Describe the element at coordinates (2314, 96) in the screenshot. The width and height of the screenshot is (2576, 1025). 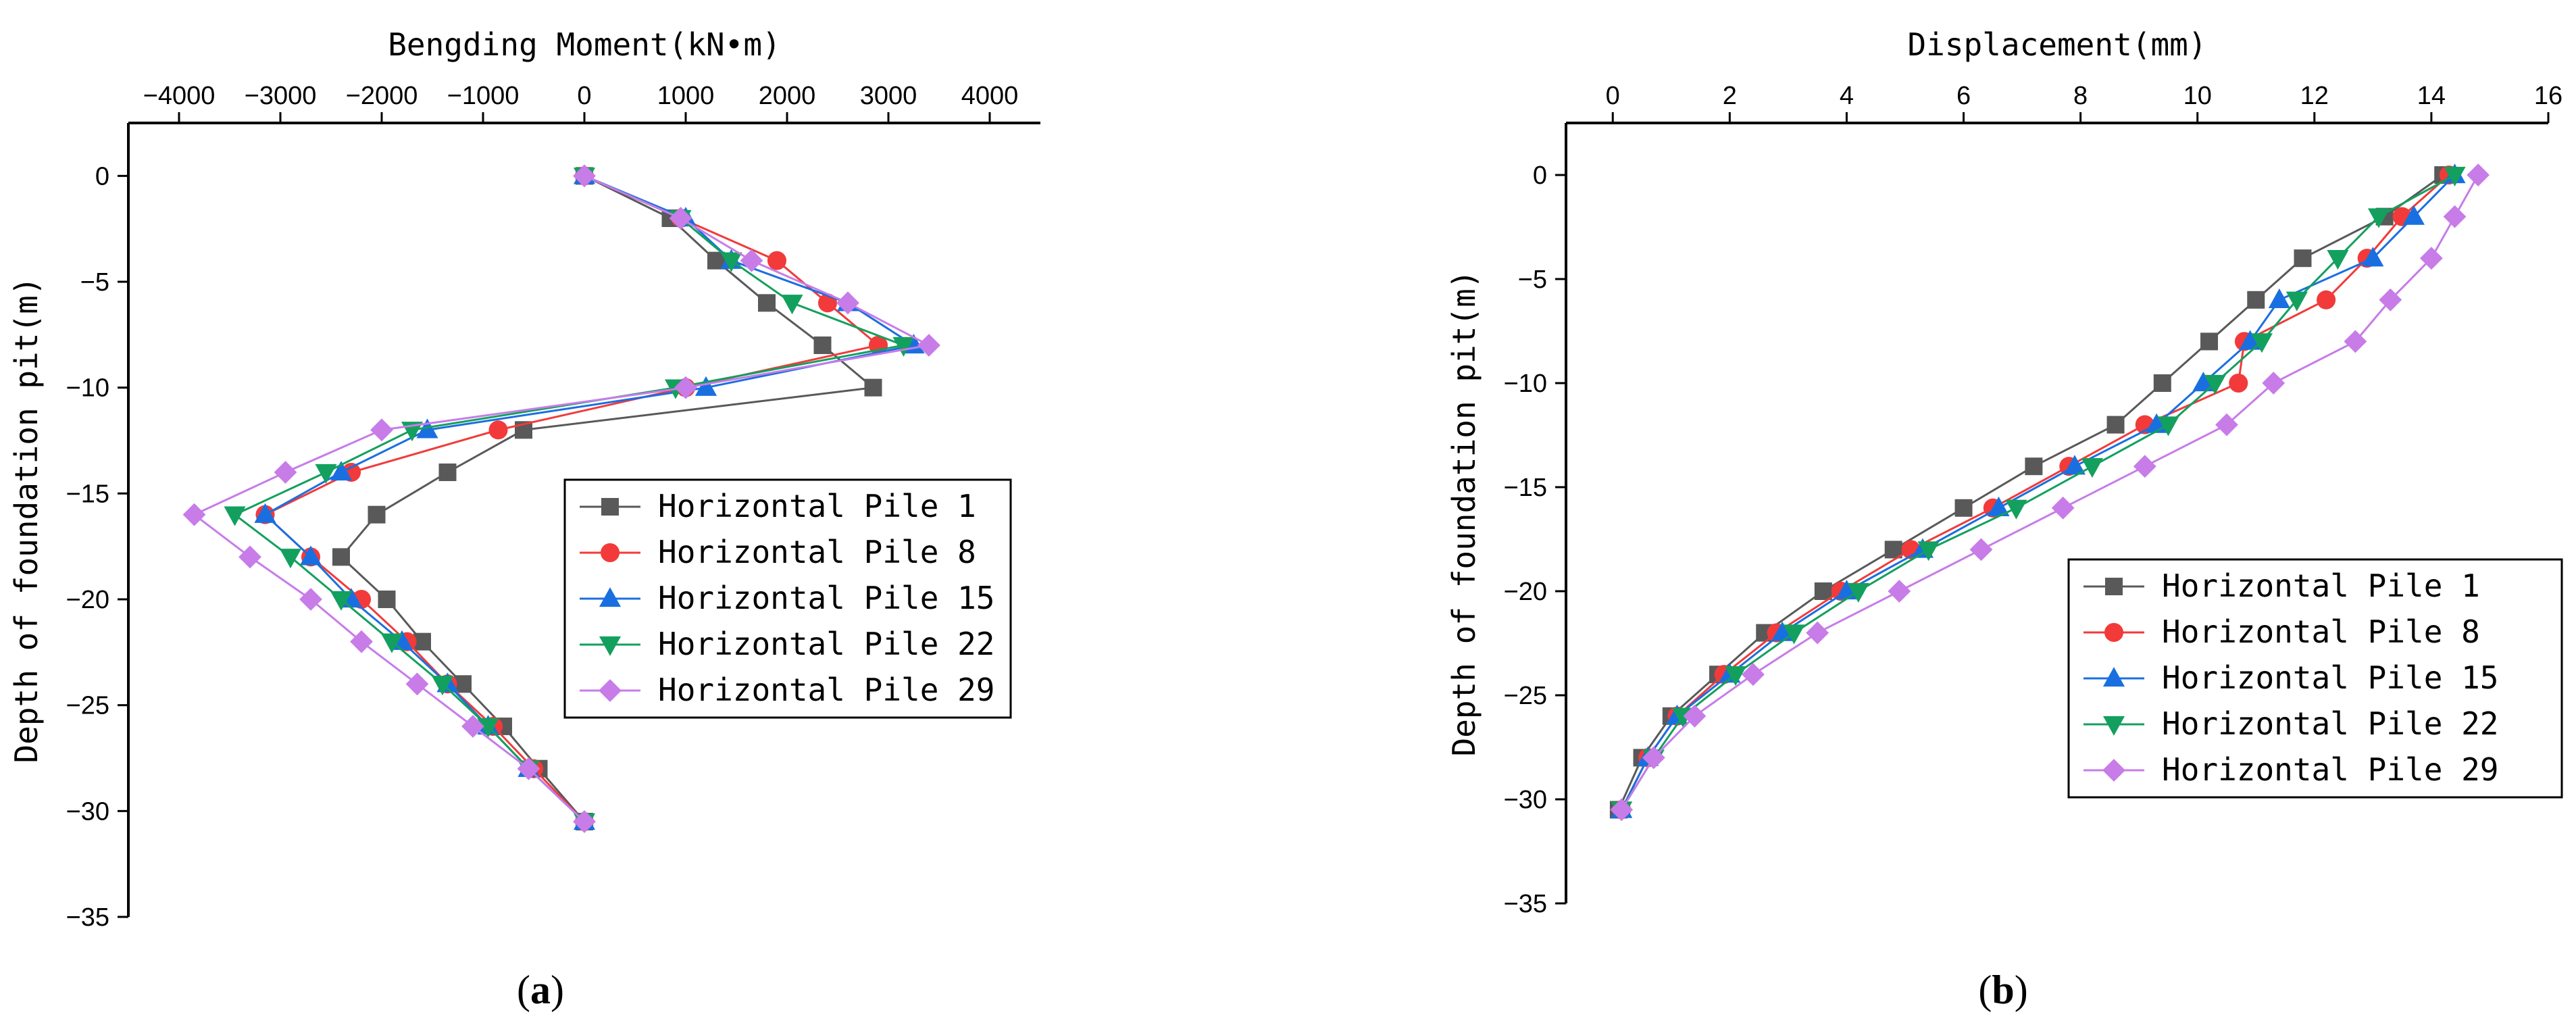
I see `x-tick-label: 12` at that location.